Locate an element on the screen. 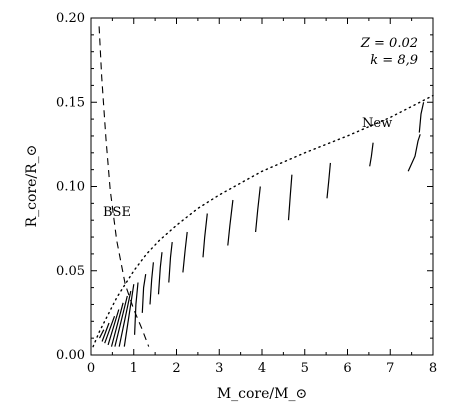  new-label: New is located at coordinates (377, 123).